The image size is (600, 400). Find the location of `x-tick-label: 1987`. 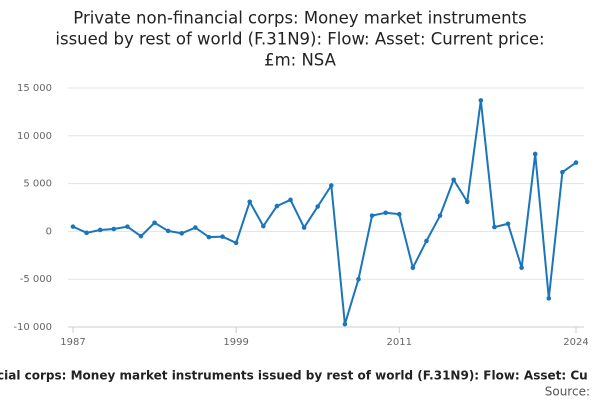

x-tick-label: 1987 is located at coordinates (72, 342).